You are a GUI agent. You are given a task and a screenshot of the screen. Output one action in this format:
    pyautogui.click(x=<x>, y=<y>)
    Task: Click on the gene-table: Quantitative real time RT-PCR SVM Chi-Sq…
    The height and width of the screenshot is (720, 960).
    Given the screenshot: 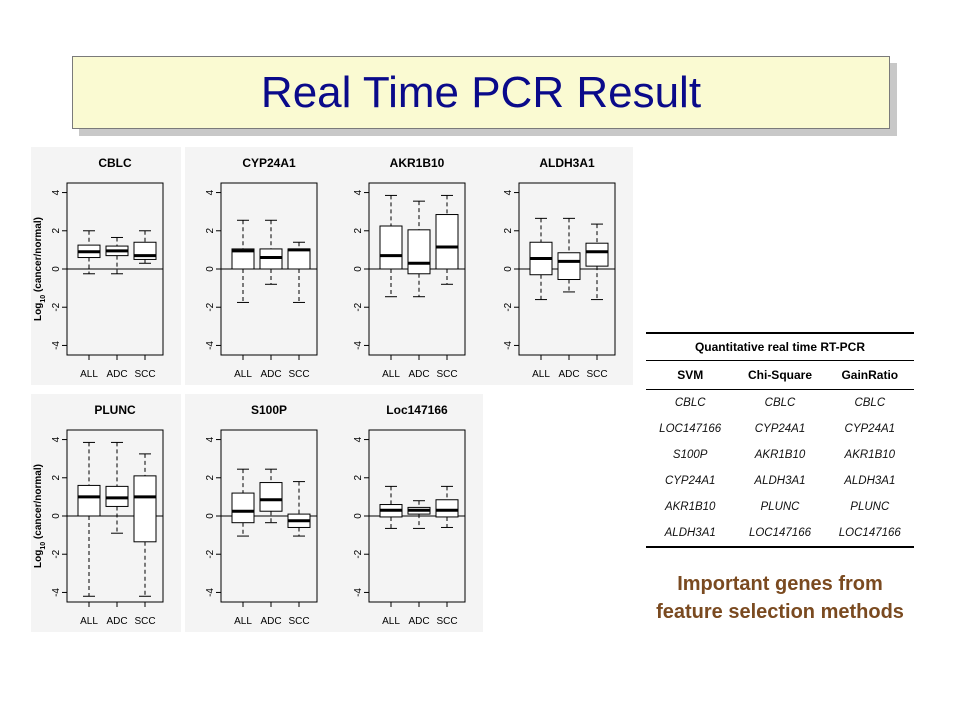 What is the action you would take?
    pyautogui.click(x=780, y=440)
    